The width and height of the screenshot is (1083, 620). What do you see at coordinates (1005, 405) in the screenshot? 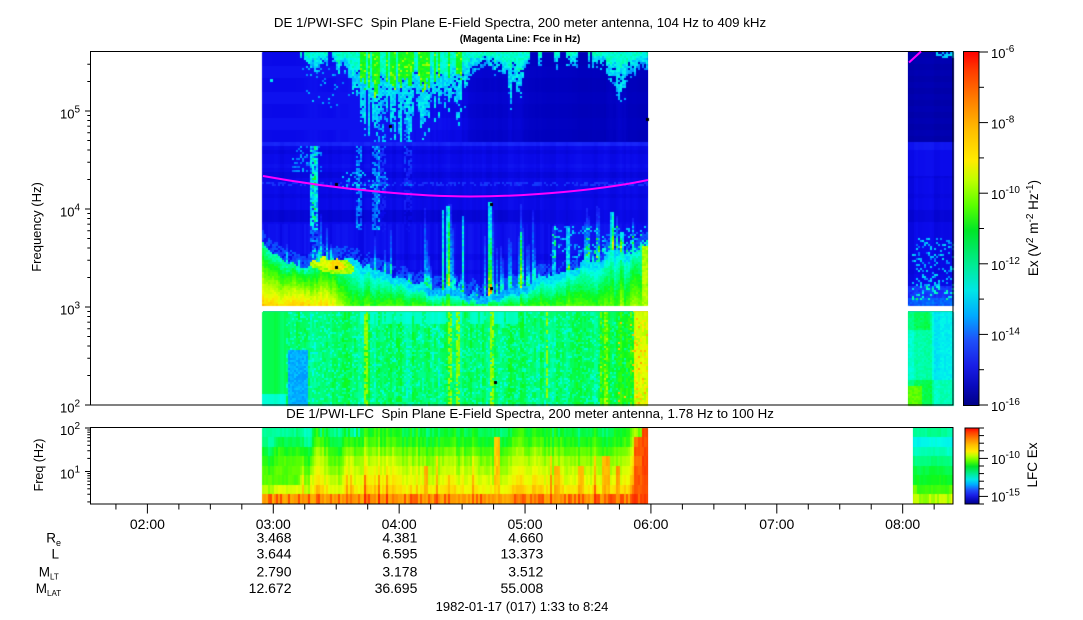
I see `svg-text: 10⁻¹⁶` at bounding box center [1005, 405].